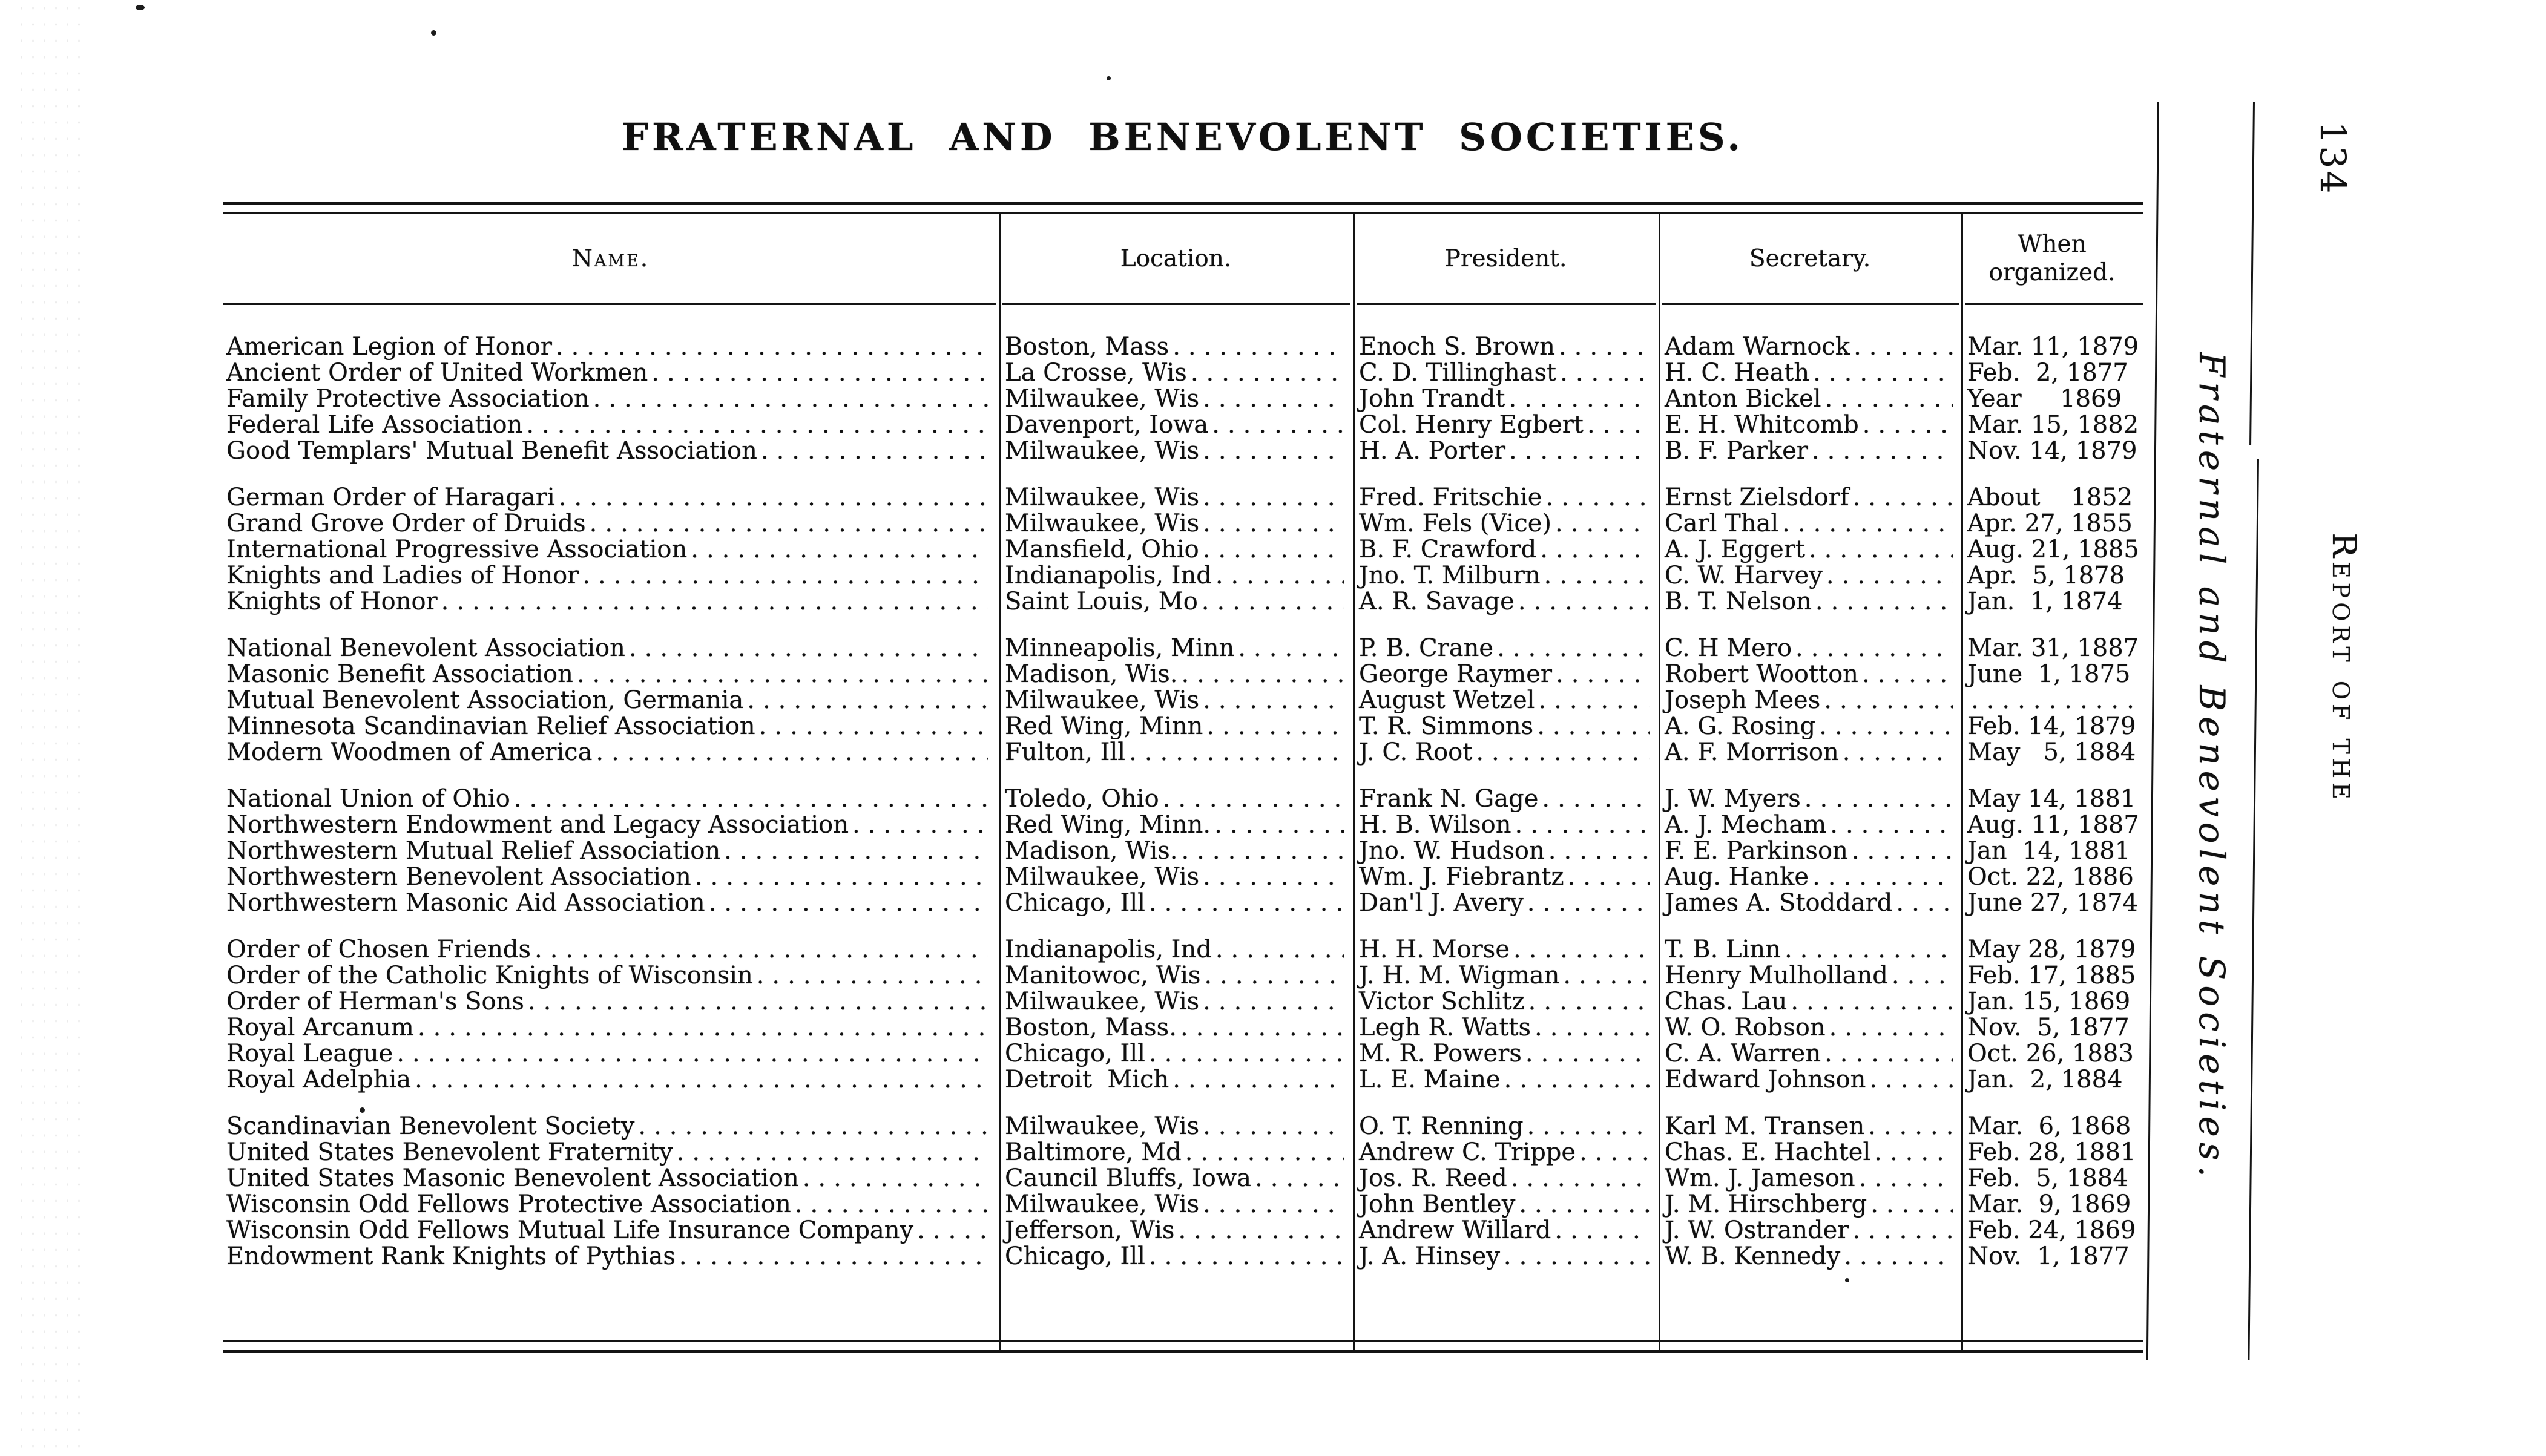 This screenshot has width=2546, height=1456. Describe the element at coordinates (1810, 648) in the screenshot. I see `secretary-cell: C. H Mero` at that location.